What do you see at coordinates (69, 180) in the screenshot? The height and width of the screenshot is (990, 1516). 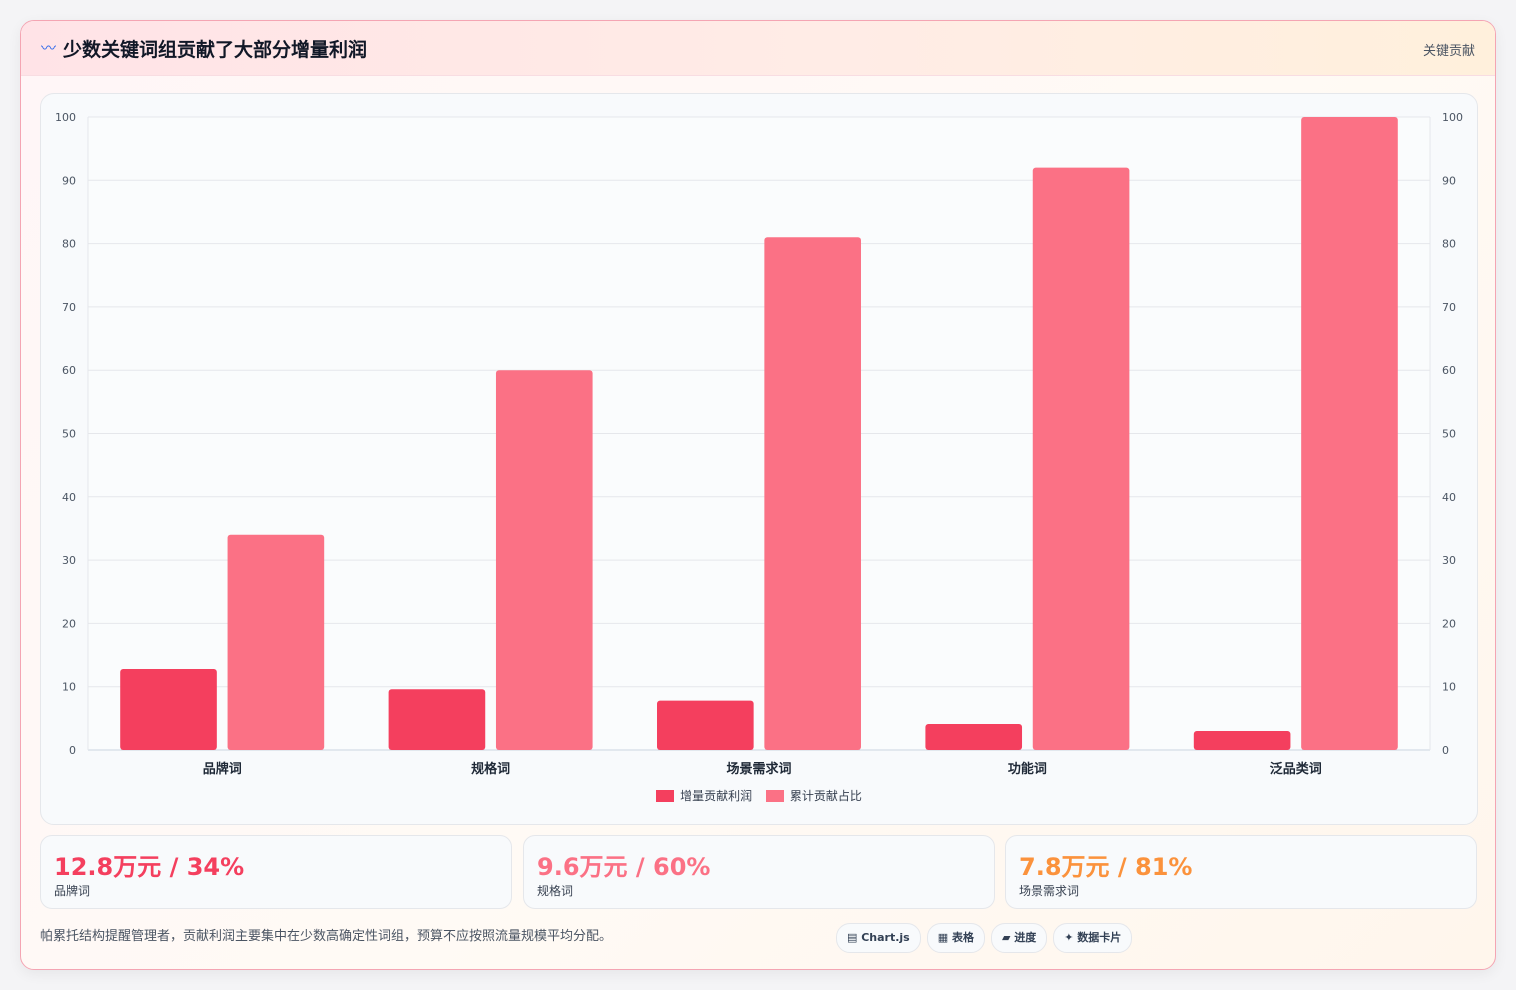 I see `y-tick-label-left: 90` at bounding box center [69, 180].